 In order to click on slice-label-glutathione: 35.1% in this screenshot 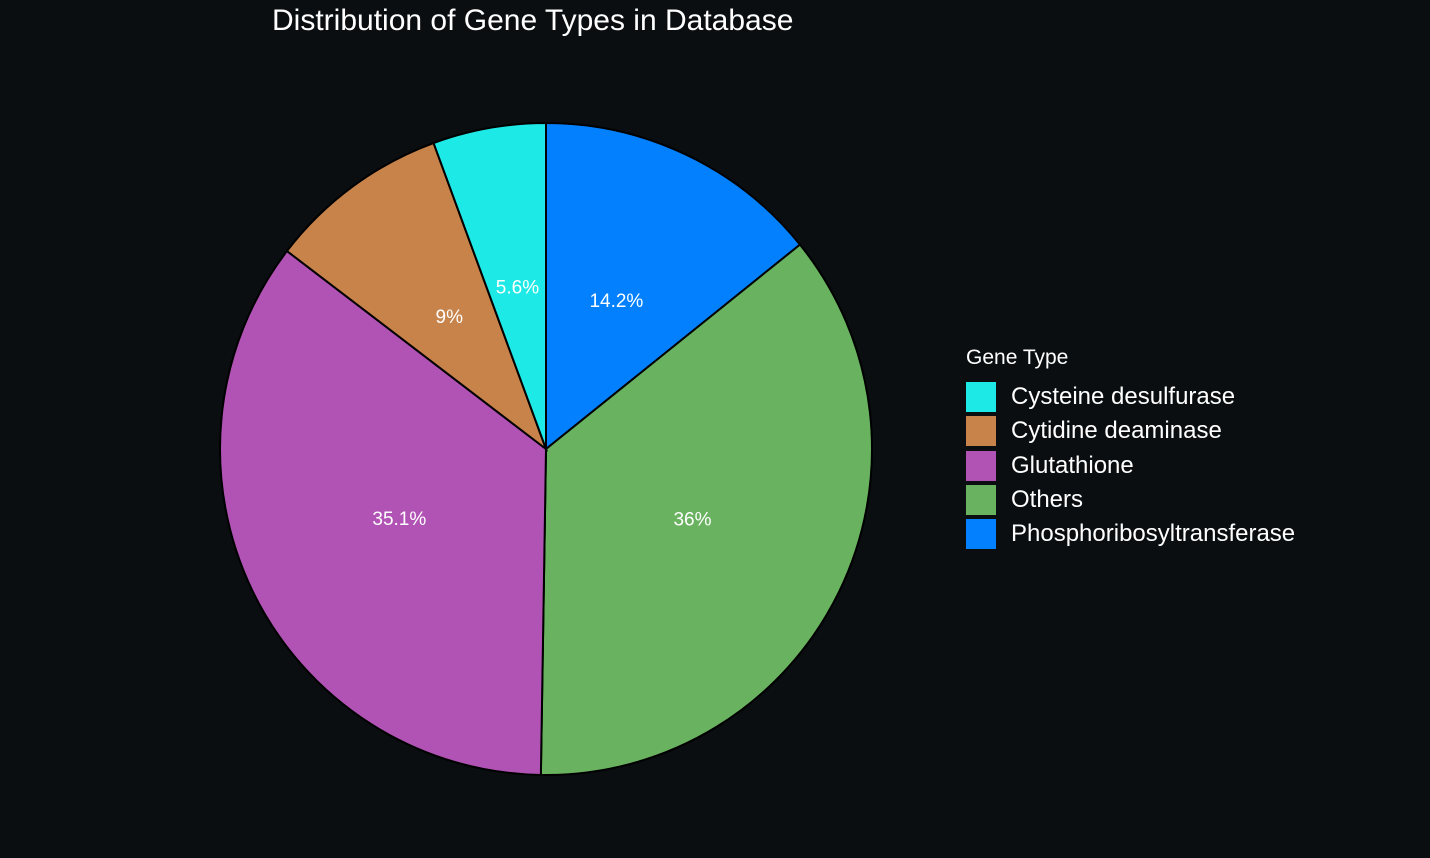, I will do `click(399, 519)`.